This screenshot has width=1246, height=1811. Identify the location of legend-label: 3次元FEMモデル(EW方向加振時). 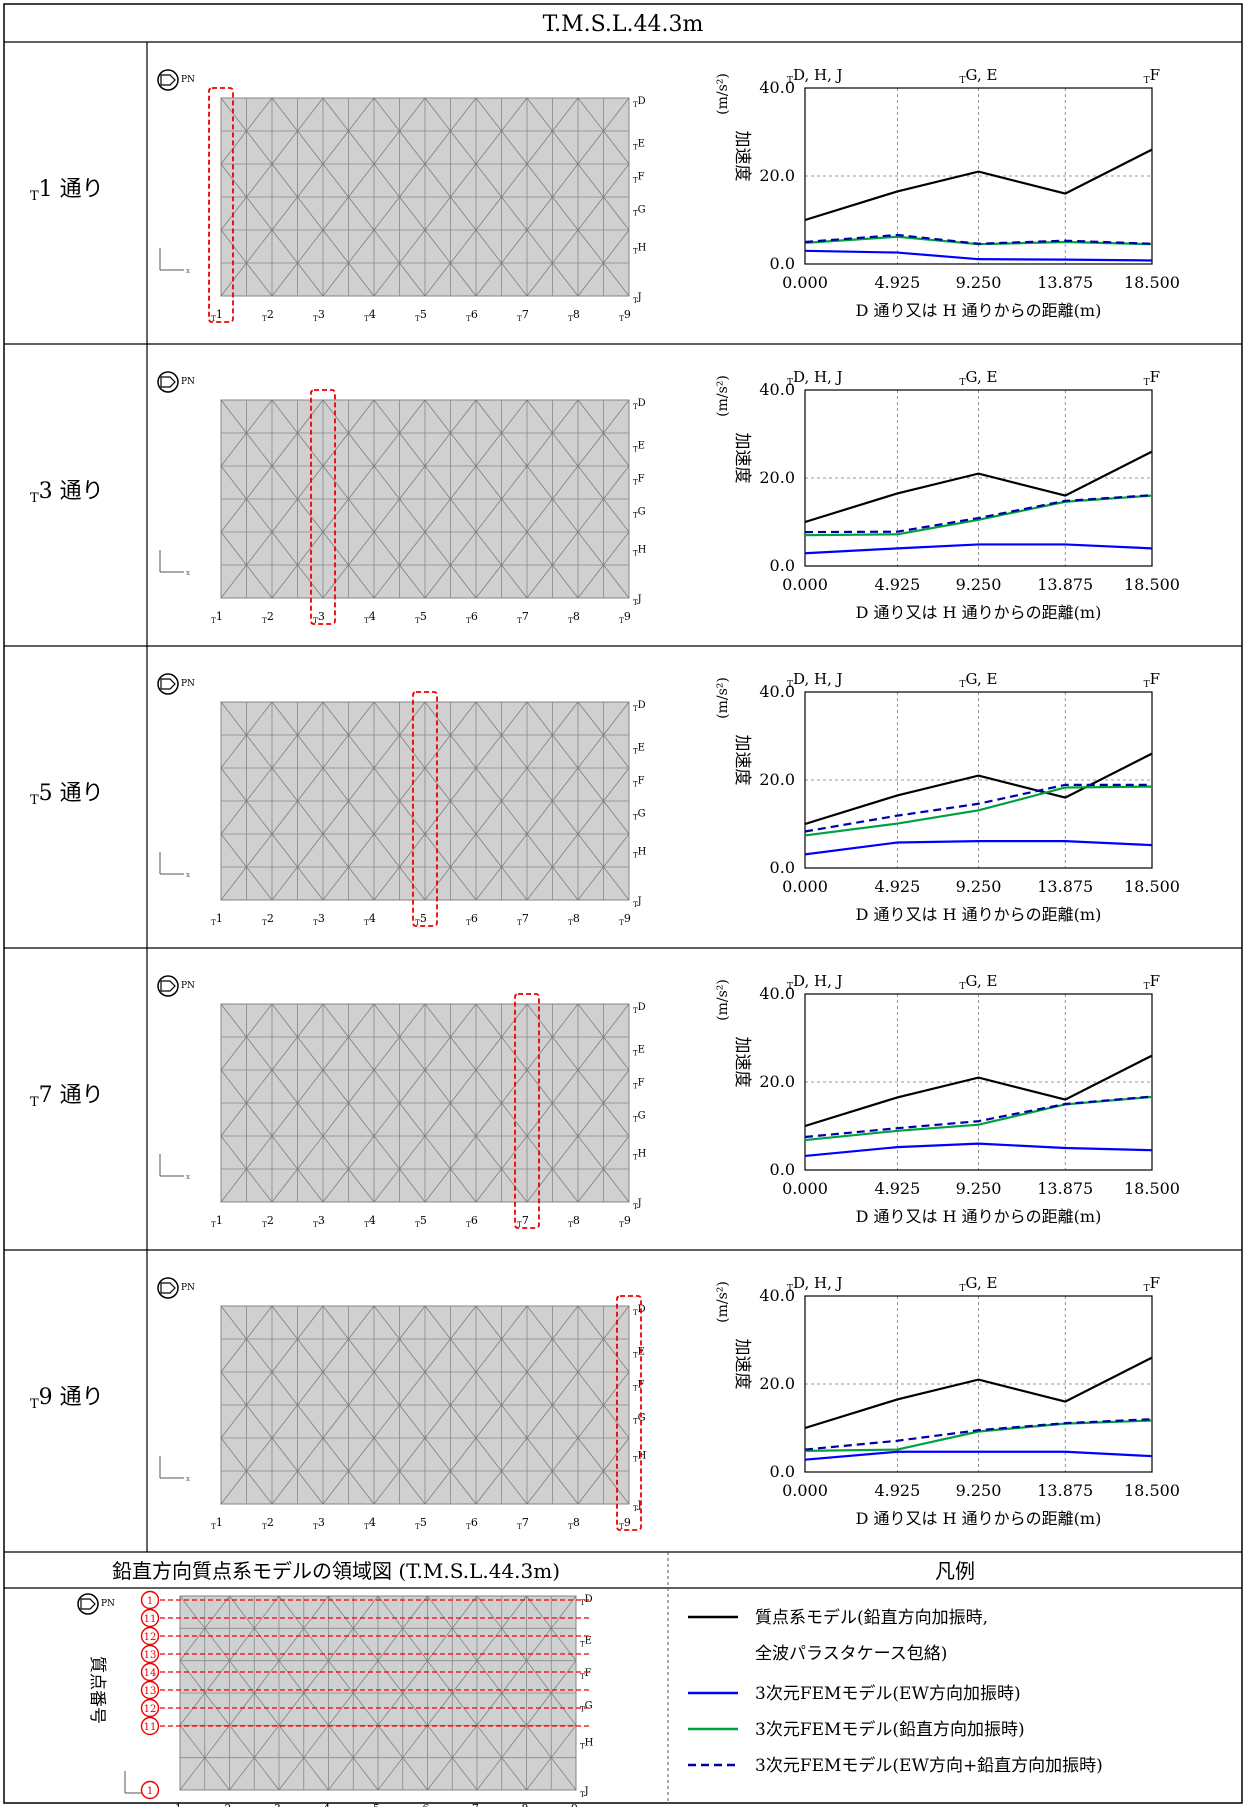
(888, 1693).